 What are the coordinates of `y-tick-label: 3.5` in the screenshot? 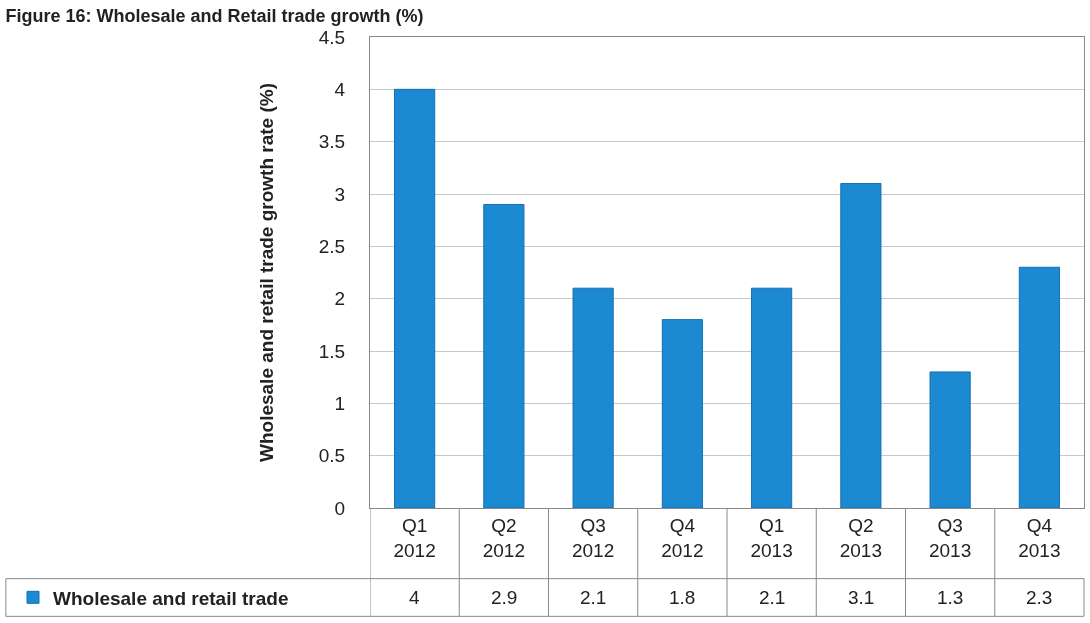 It's located at (332, 142).